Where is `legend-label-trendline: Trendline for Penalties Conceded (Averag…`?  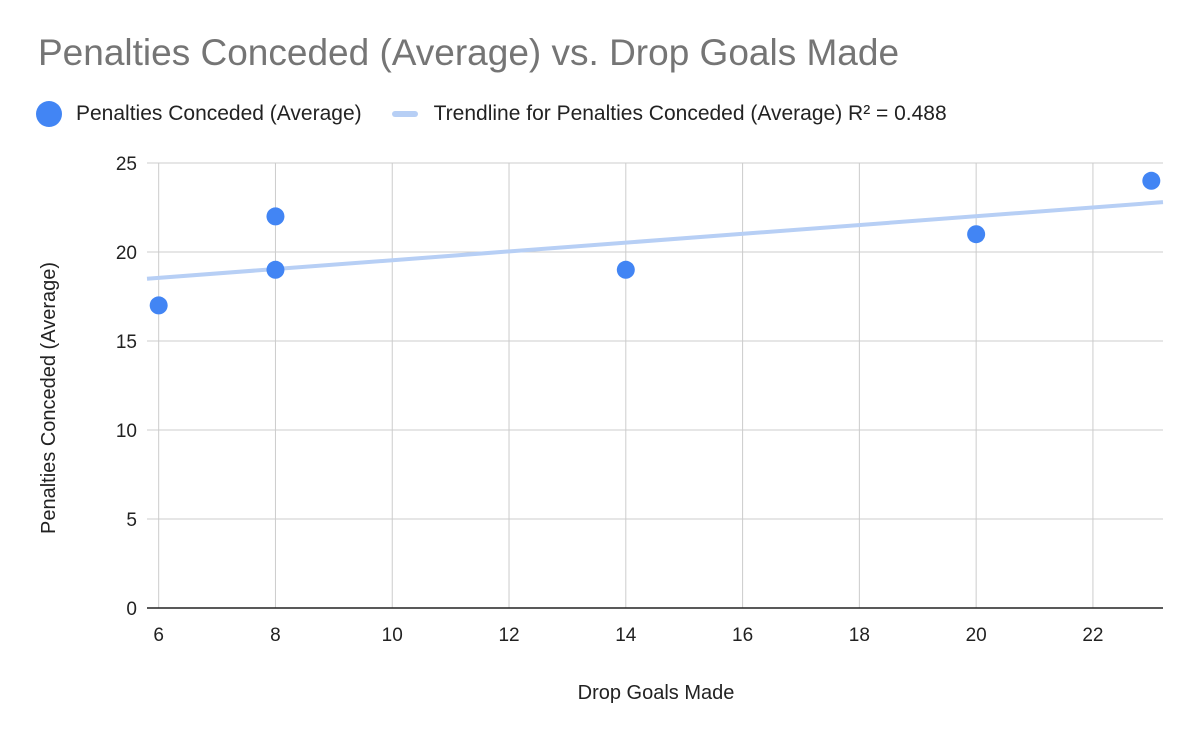
legend-label-trendline: Trendline for Penalties Conceded (Averag… is located at coordinates (690, 113).